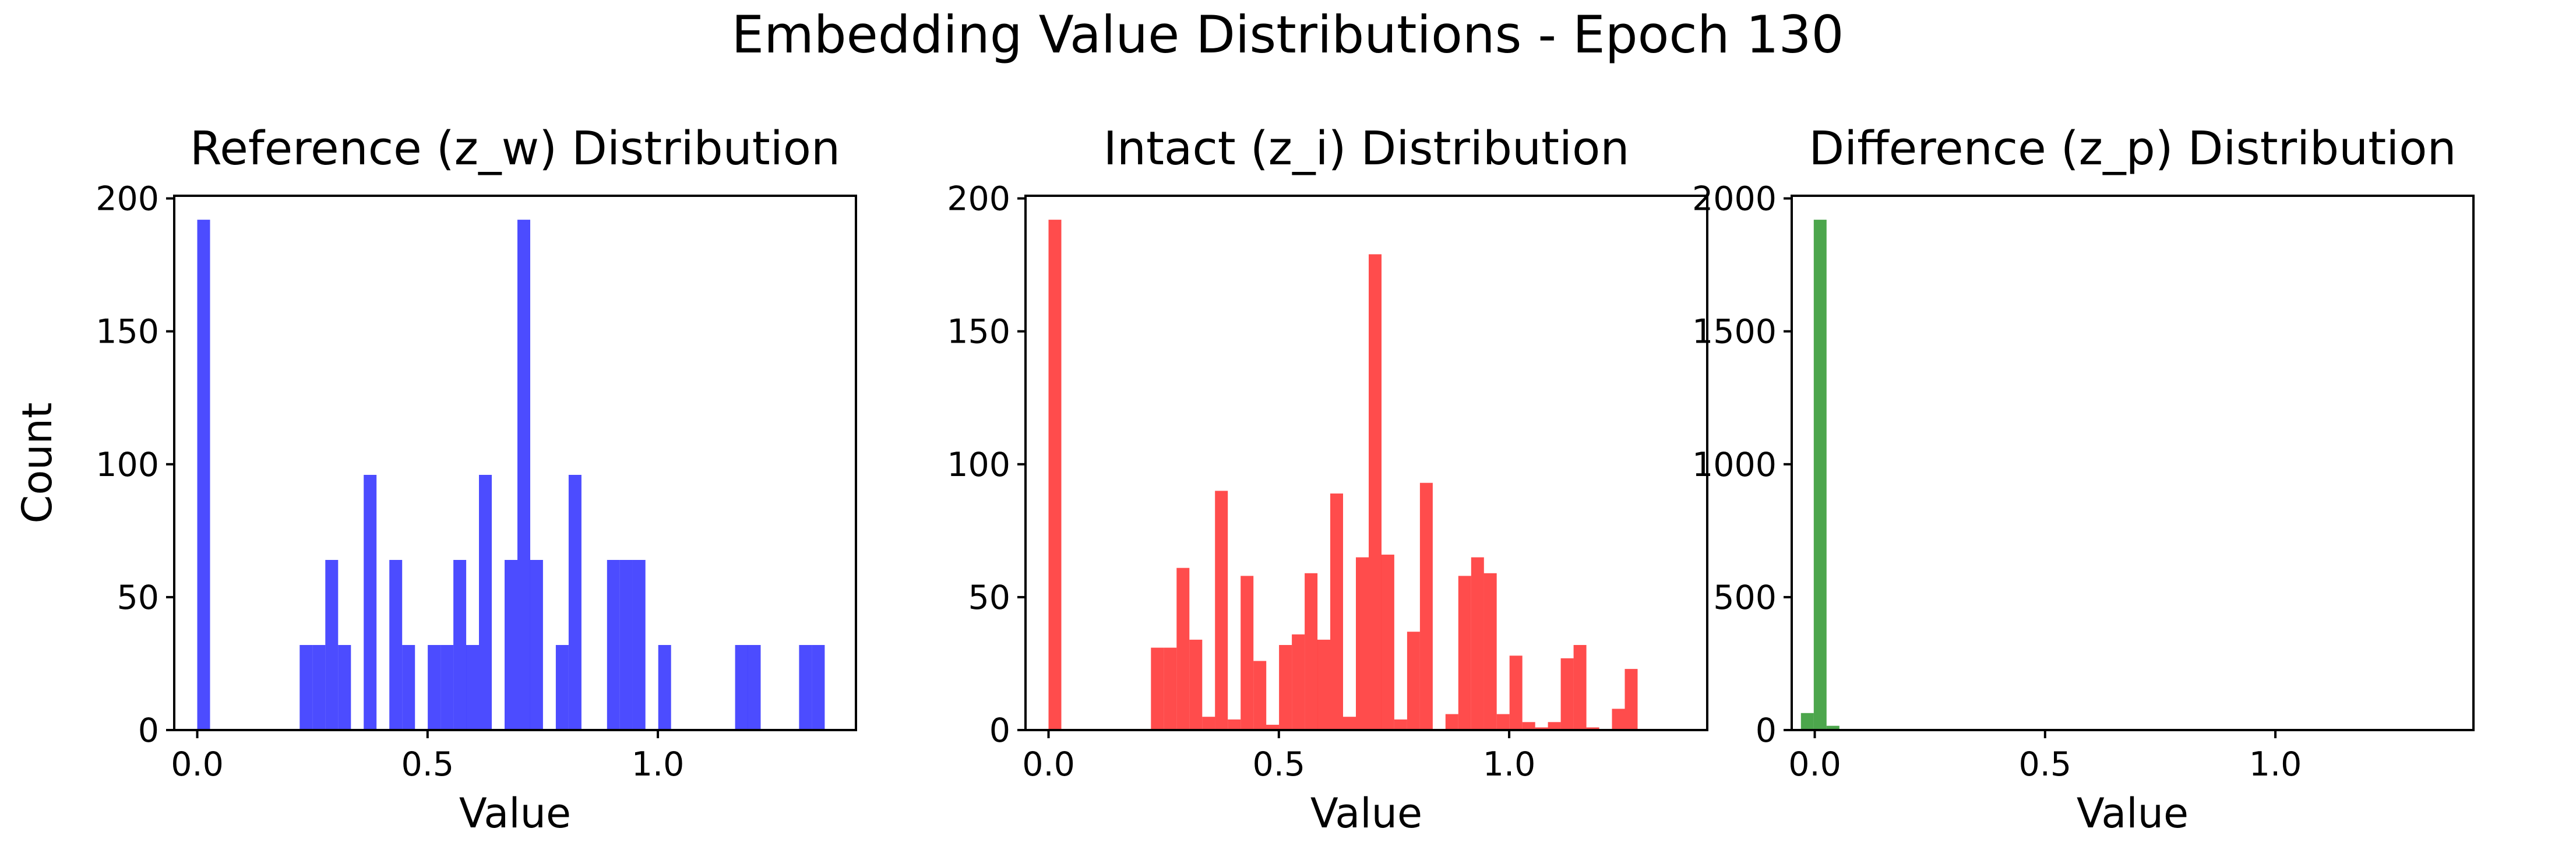 This screenshot has height=853, width=2576. Describe the element at coordinates (511, 476) in the screenshot. I see `reference-bars` at that location.